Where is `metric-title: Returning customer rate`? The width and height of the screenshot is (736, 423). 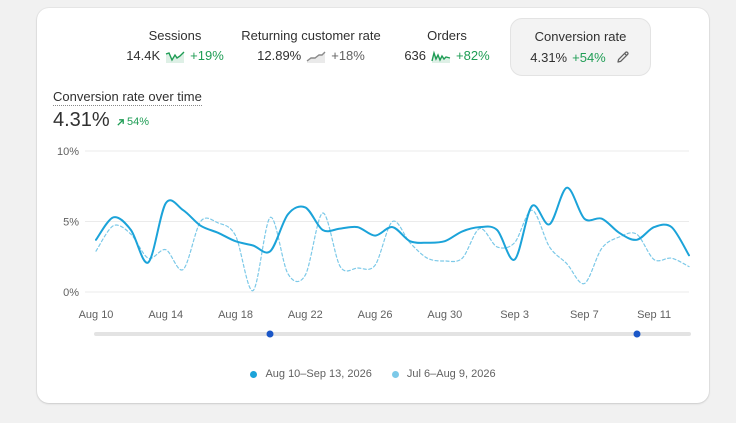 metric-title: Returning customer rate is located at coordinates (311, 35).